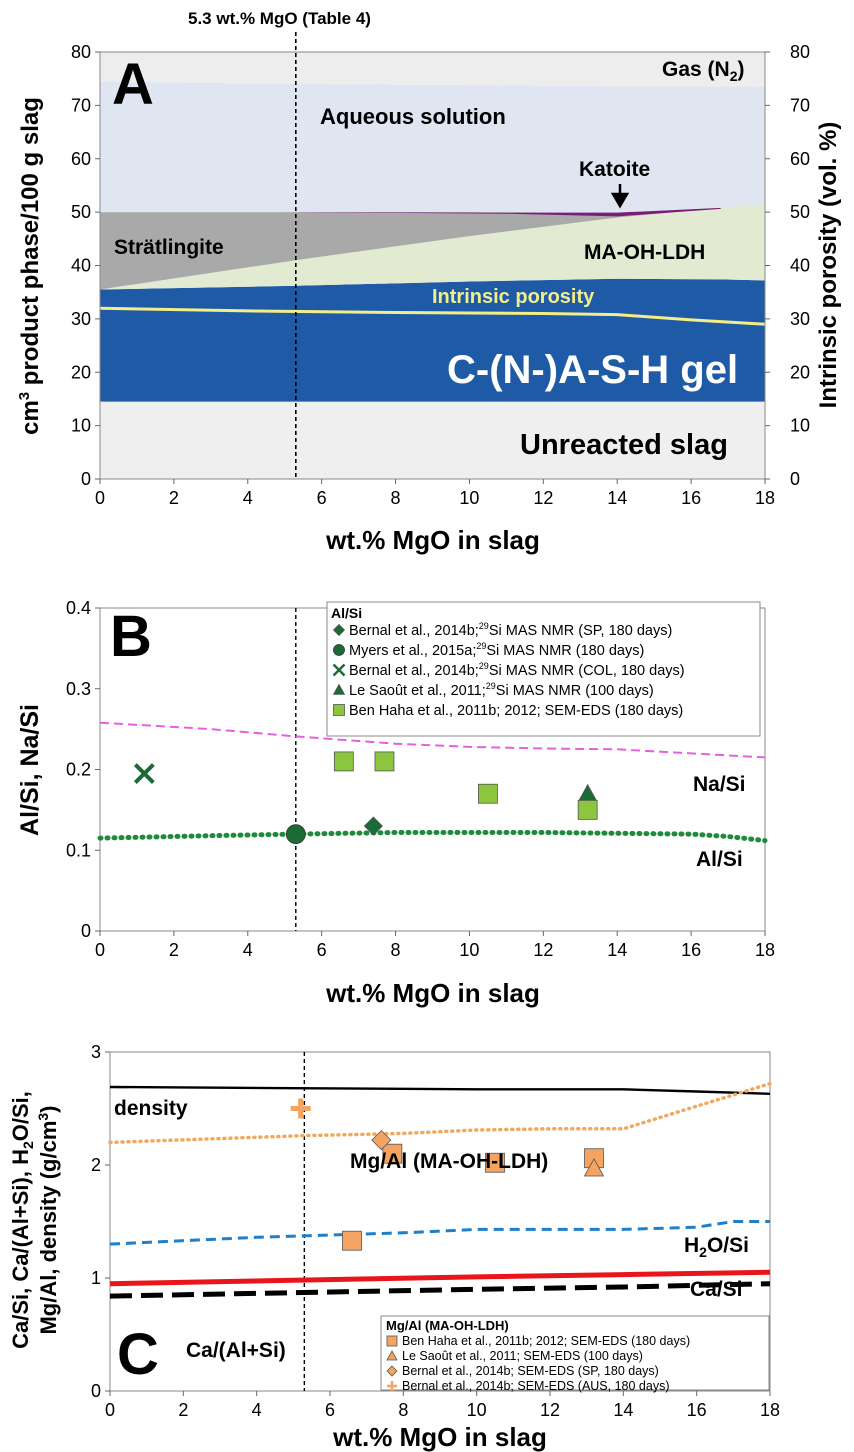 The width and height of the screenshot is (854, 1452). I want to click on y-tick-label: 40, so click(81, 266).